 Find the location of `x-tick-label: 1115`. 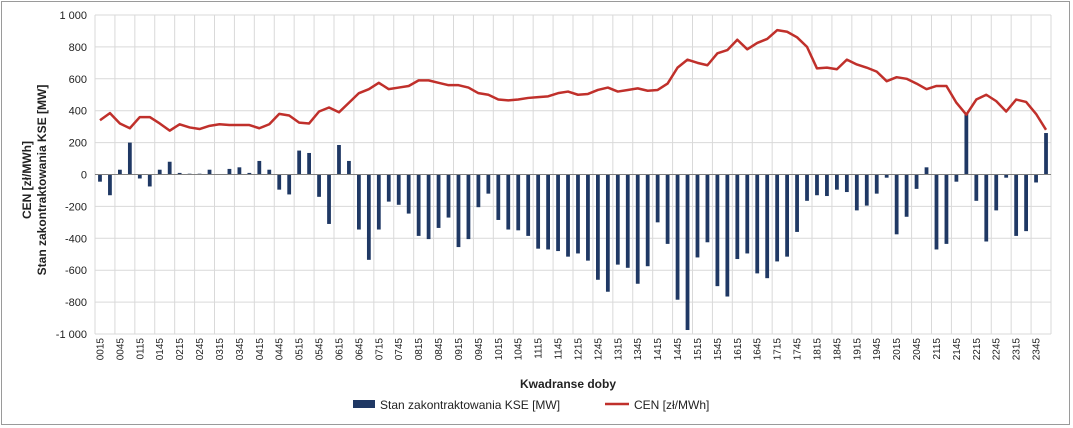

x-tick-label: 1115 is located at coordinates (539, 348).